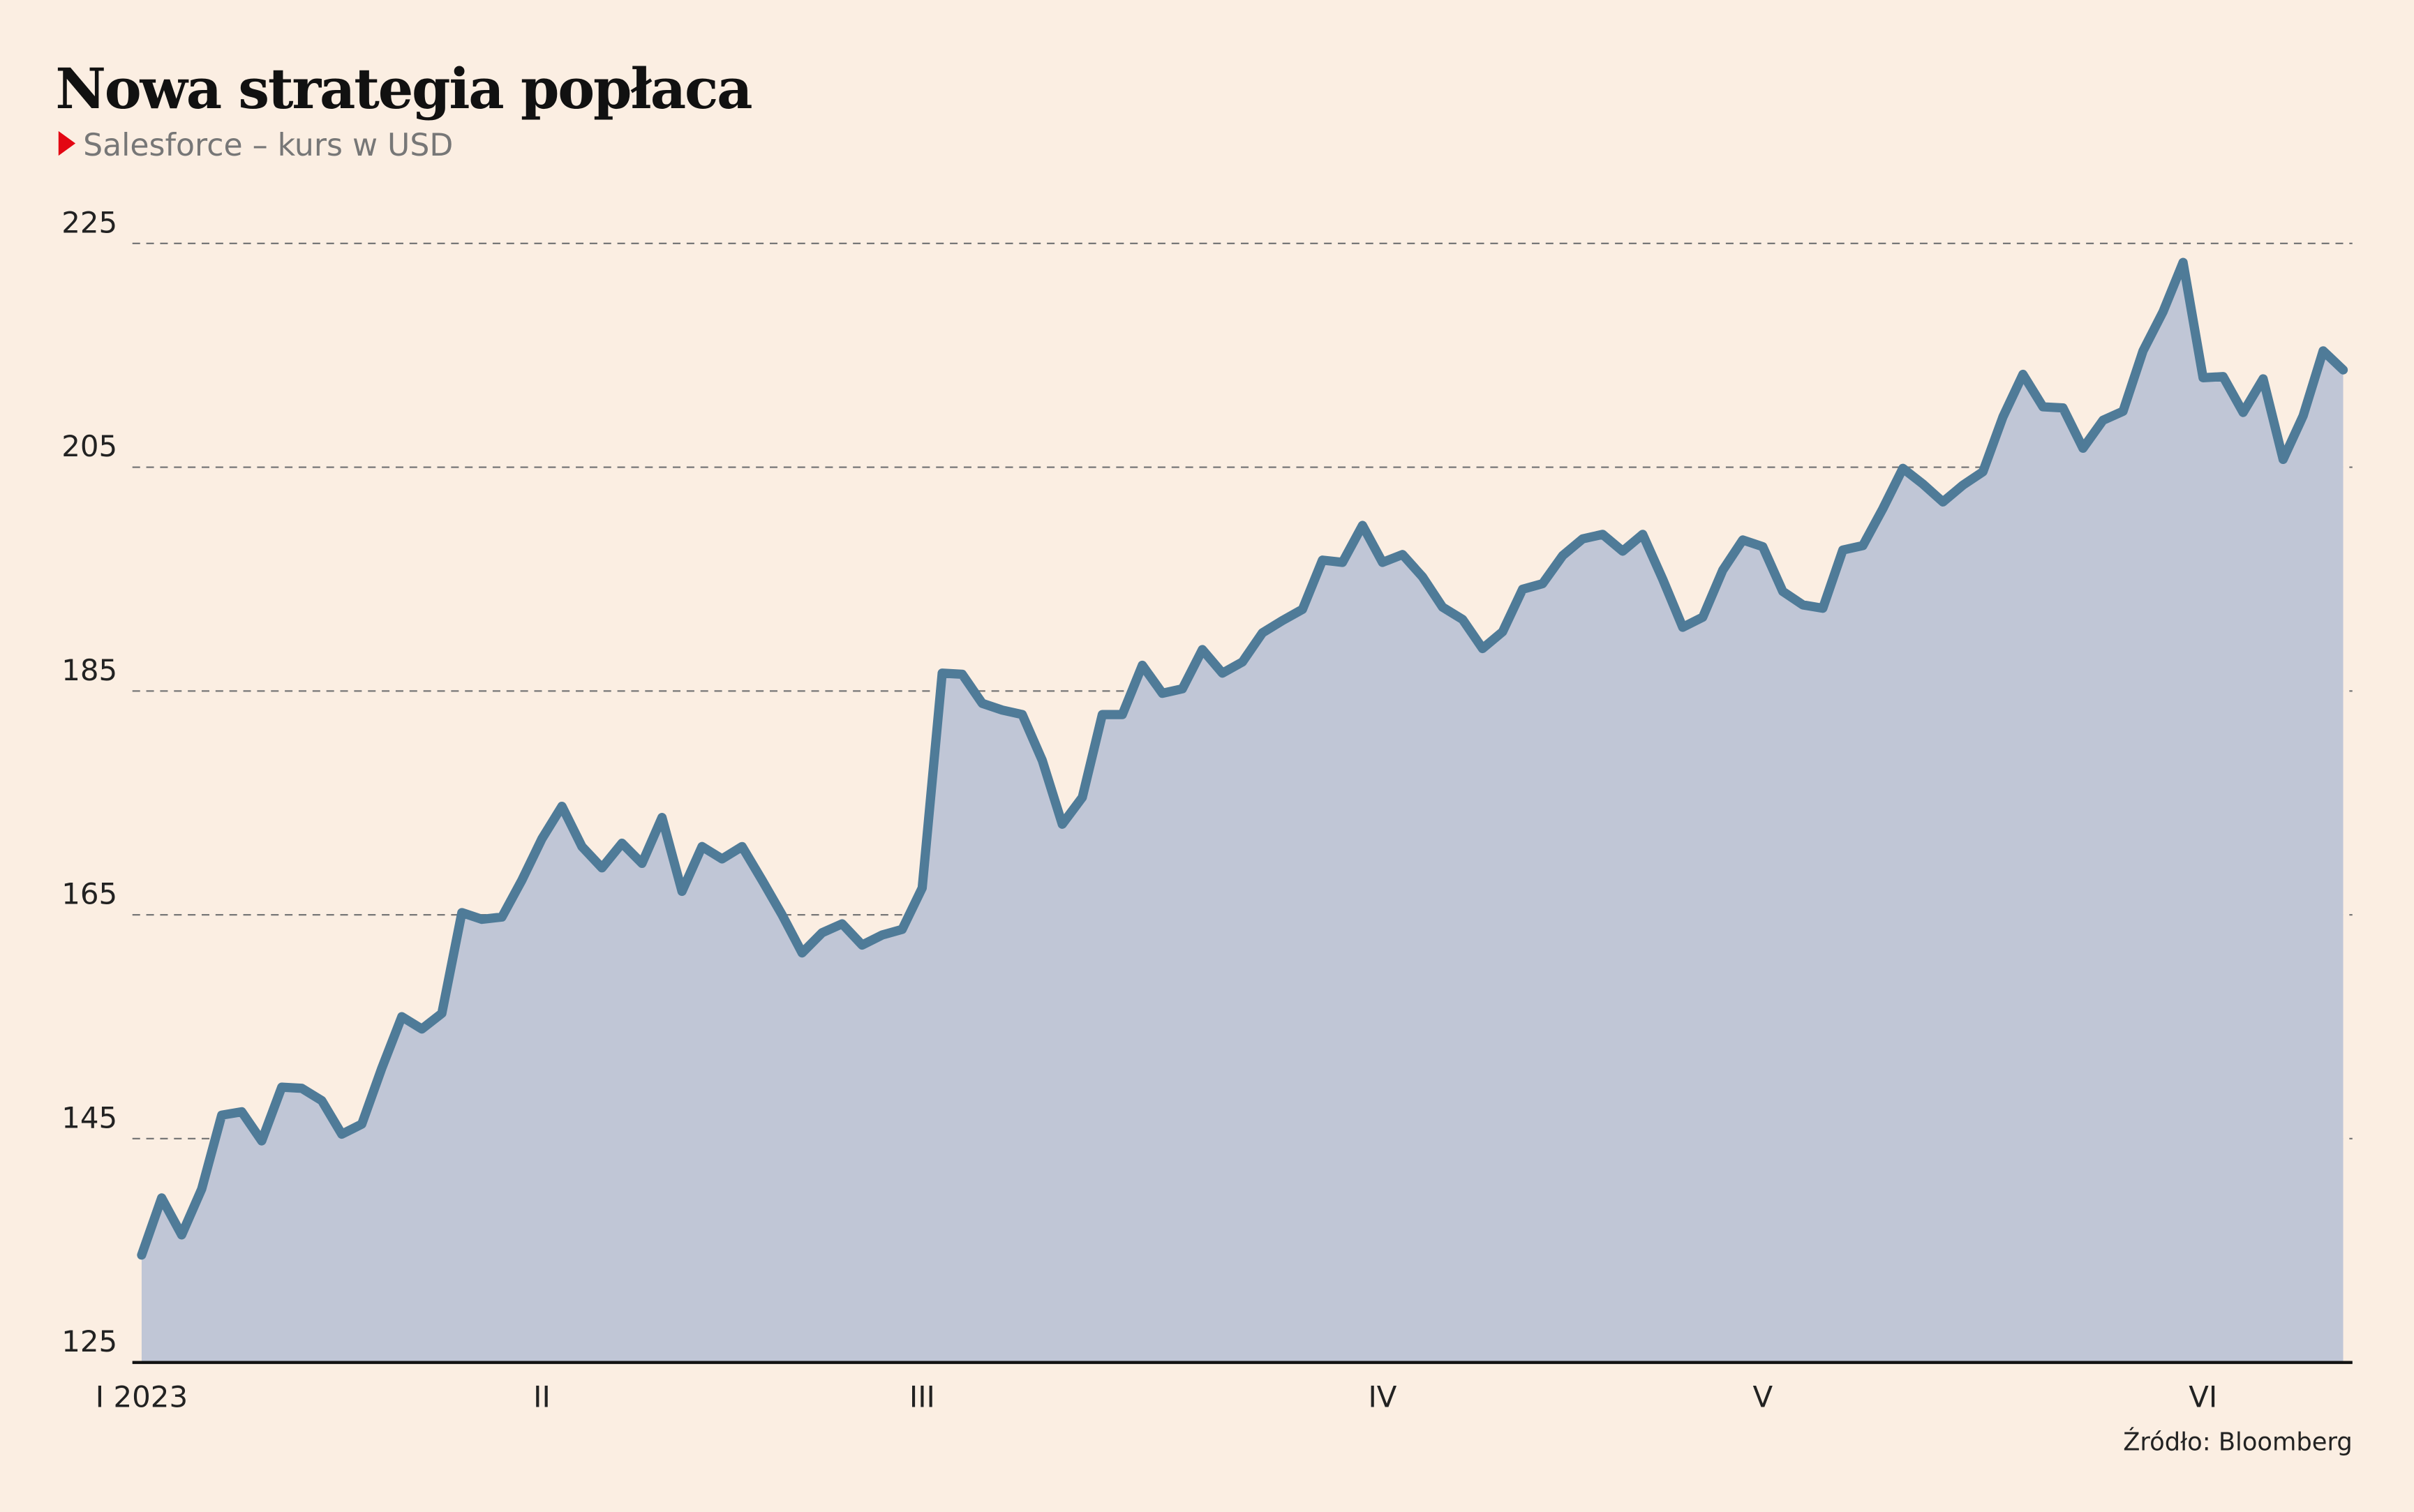 The width and height of the screenshot is (2414, 1512). Describe the element at coordinates (89, 894) in the screenshot. I see `y-tick-label: 165` at that location.